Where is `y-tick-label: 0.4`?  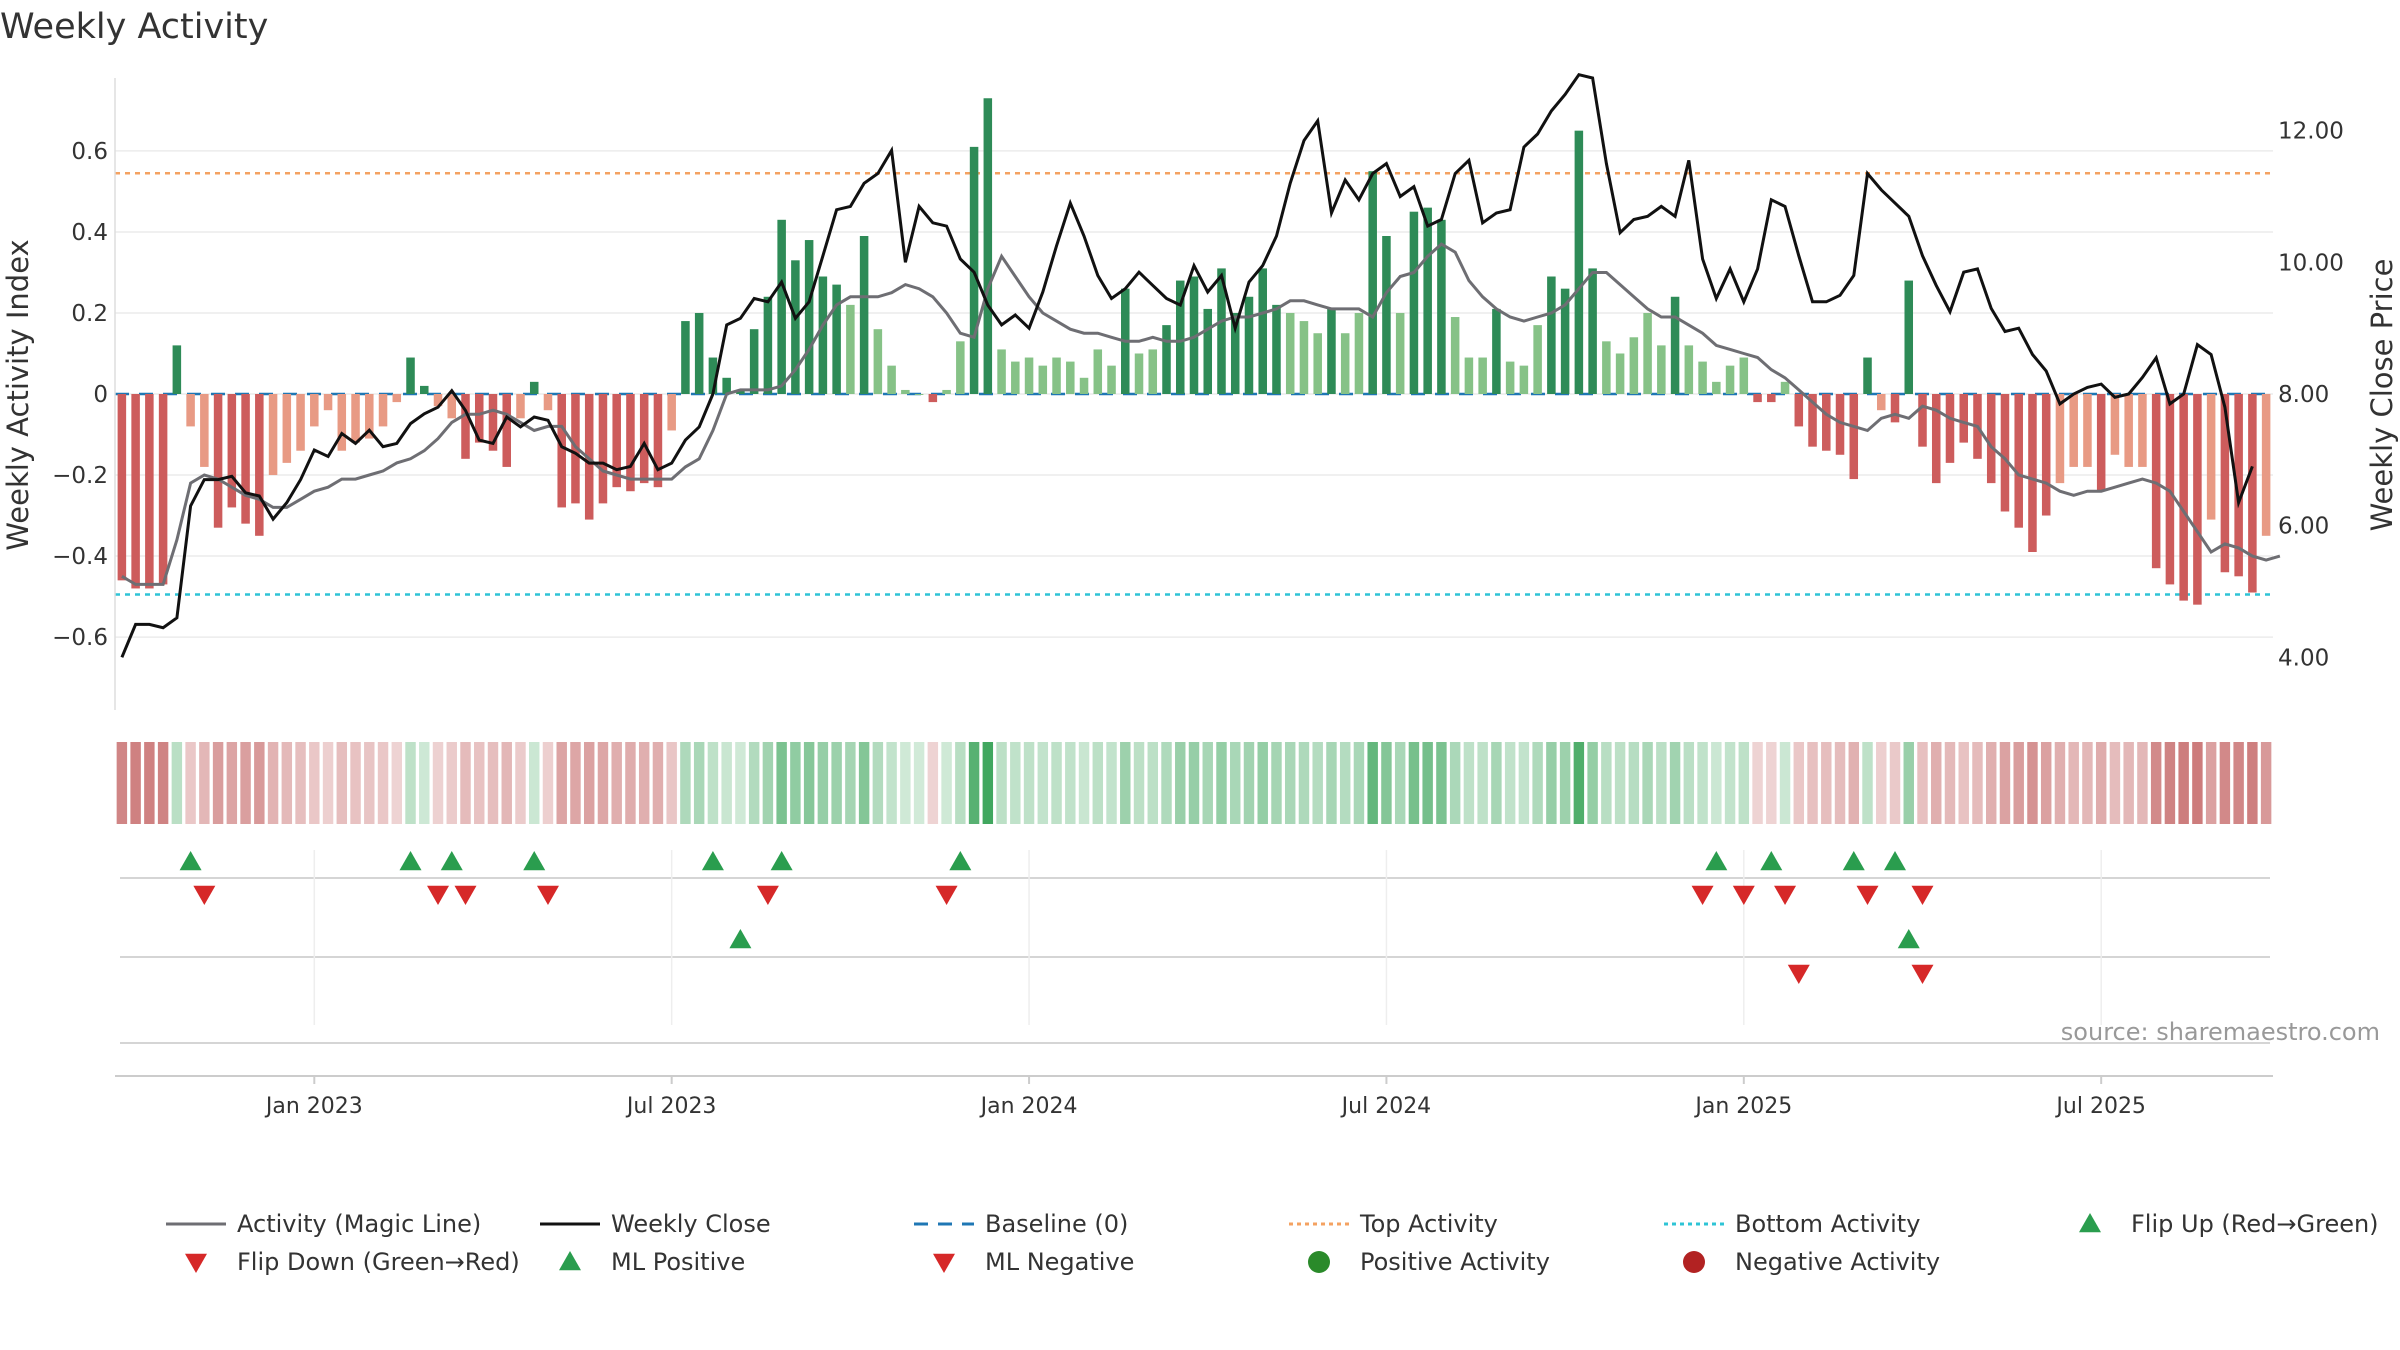 y-tick-label: 0.4 is located at coordinates (89, 233).